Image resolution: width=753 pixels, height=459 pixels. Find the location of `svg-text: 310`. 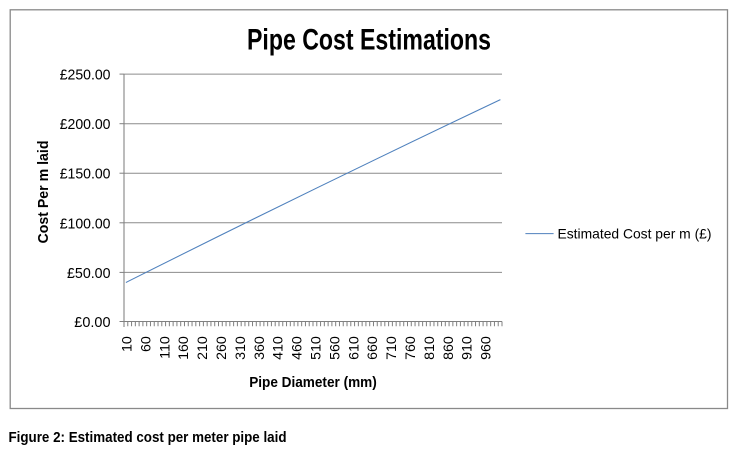

svg-text: 310 is located at coordinates (241, 348).